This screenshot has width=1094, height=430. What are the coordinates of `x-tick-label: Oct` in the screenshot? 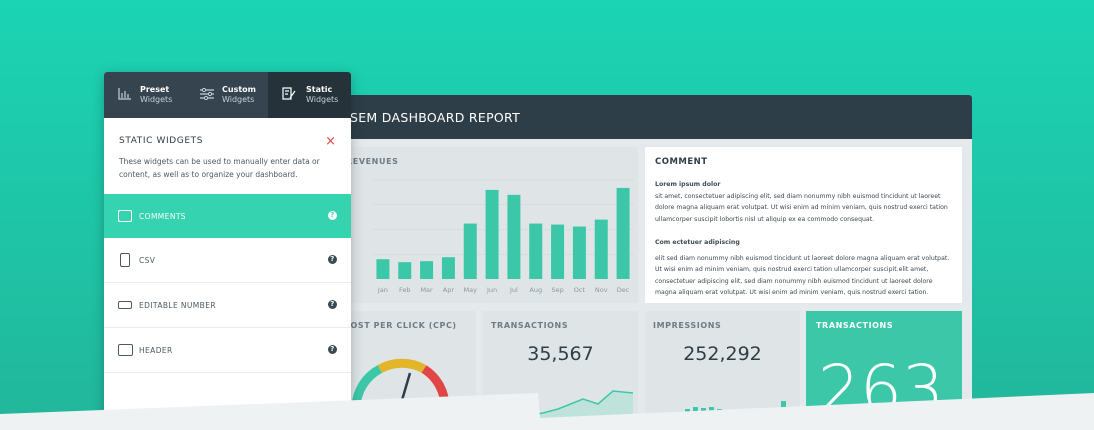 It's located at (580, 290).